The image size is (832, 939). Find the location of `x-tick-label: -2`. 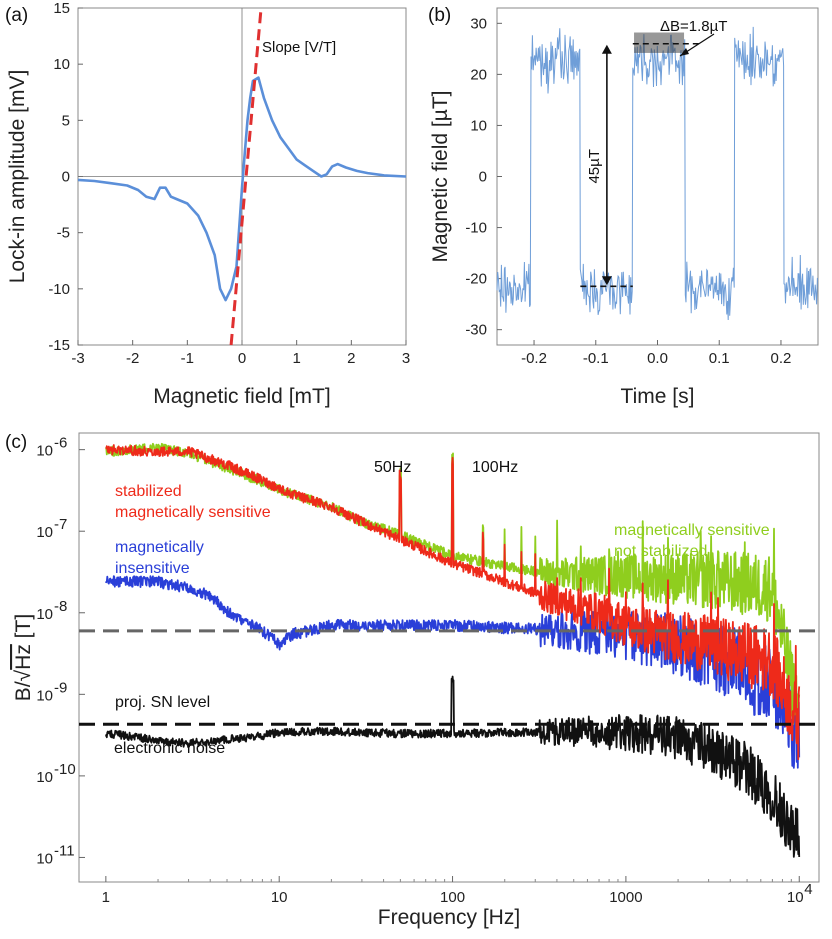

x-tick-label: -2 is located at coordinates (132, 358).